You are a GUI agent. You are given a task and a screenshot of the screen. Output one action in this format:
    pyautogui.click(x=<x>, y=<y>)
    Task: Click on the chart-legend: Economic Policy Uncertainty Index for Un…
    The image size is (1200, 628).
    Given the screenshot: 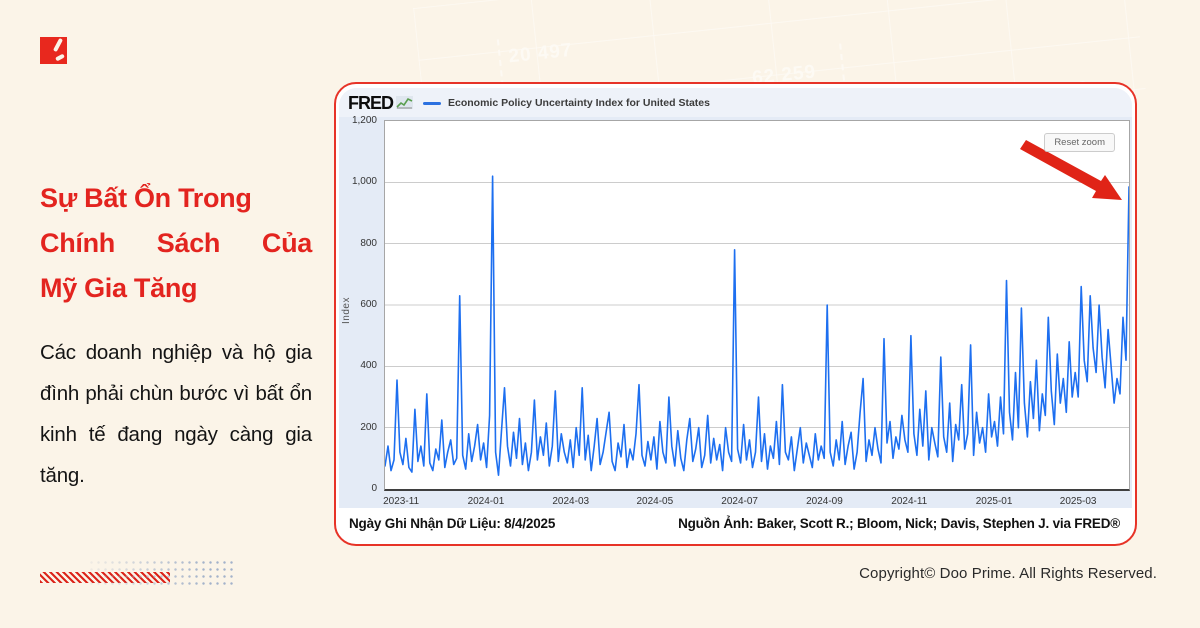 What is the action you would take?
    pyautogui.click(x=566, y=103)
    